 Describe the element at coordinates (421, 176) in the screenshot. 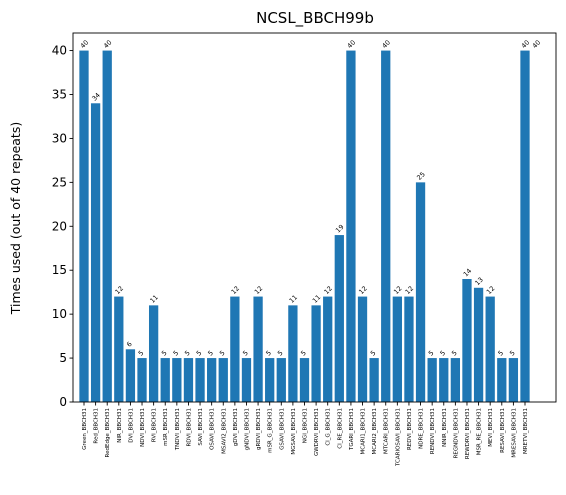

I see `data-label: 25` at that location.